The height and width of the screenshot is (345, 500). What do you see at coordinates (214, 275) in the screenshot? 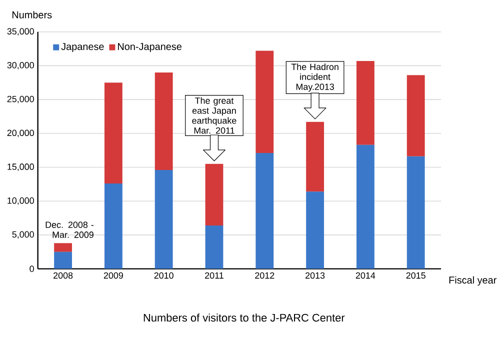
I see `x-tick-label: 2011` at bounding box center [214, 275].